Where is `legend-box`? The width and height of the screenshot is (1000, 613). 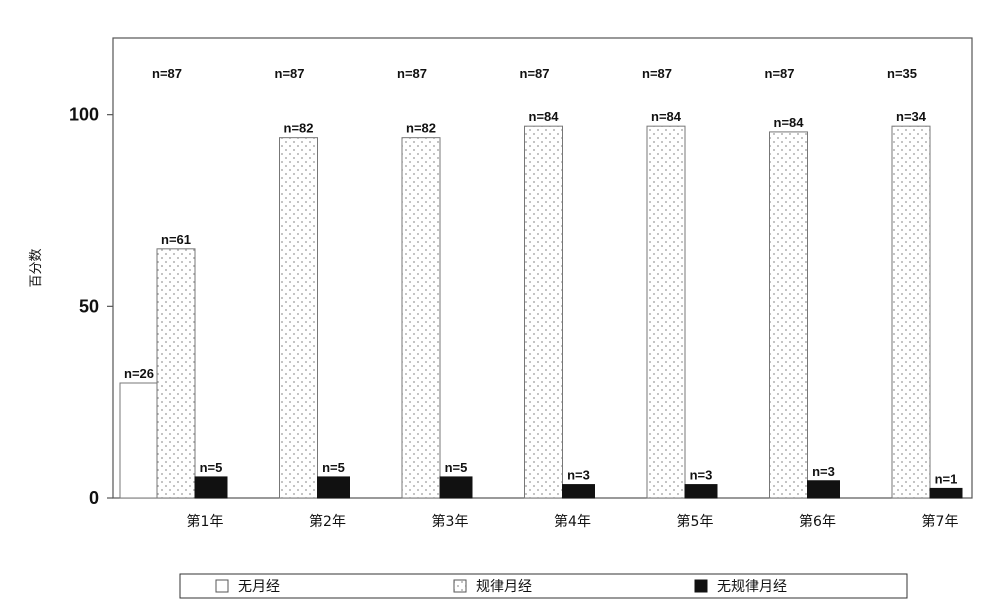
legend-box is located at coordinates (543, 586).